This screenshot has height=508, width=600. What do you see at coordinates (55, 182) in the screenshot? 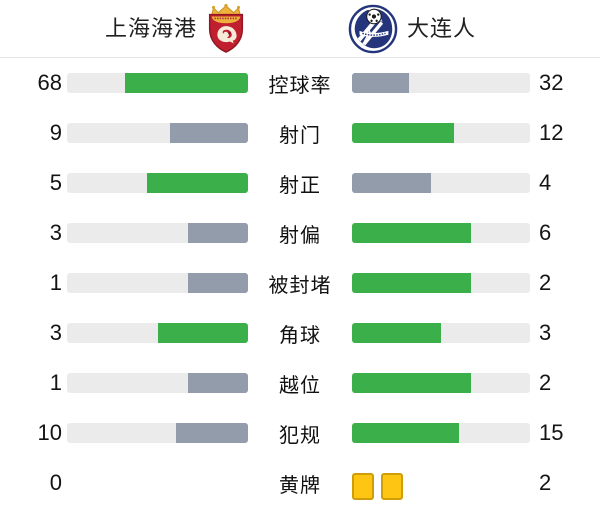
I see `home-value: 5` at bounding box center [55, 182].